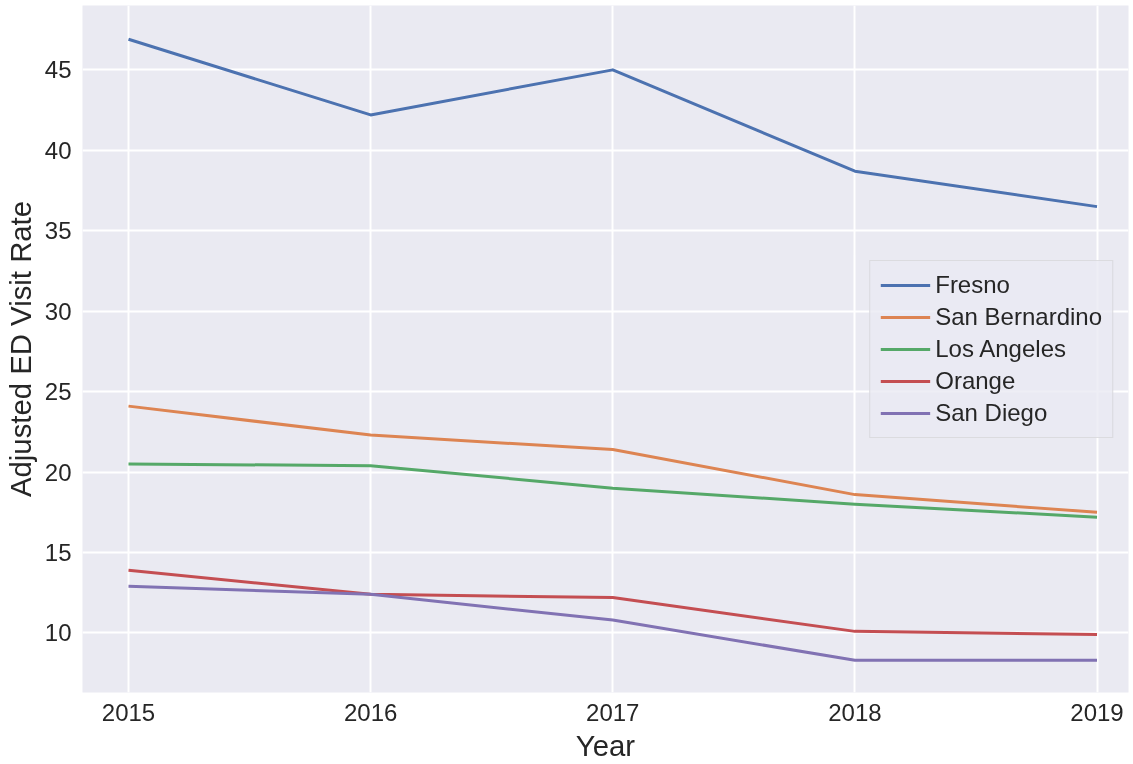 The image size is (1133, 764). Describe the element at coordinates (58, 150) in the screenshot. I see `y-tick-label: 40` at that location.